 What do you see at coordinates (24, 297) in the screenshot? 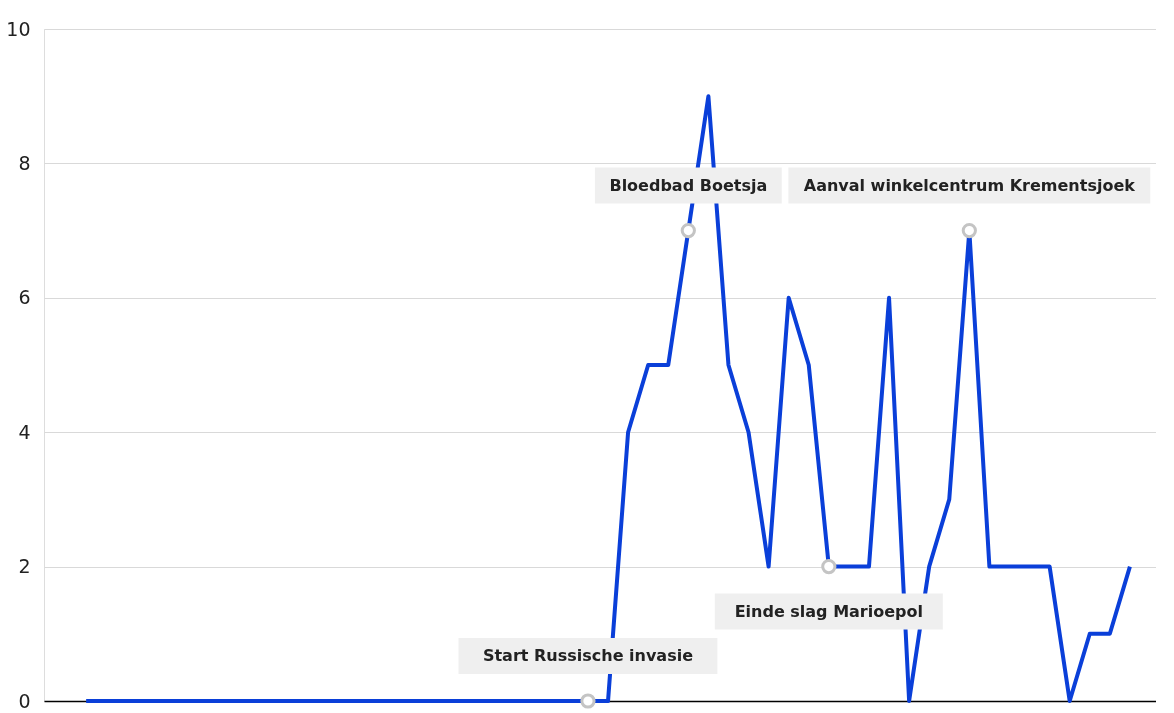
I see `y-tick-label: 6` at bounding box center [24, 297].